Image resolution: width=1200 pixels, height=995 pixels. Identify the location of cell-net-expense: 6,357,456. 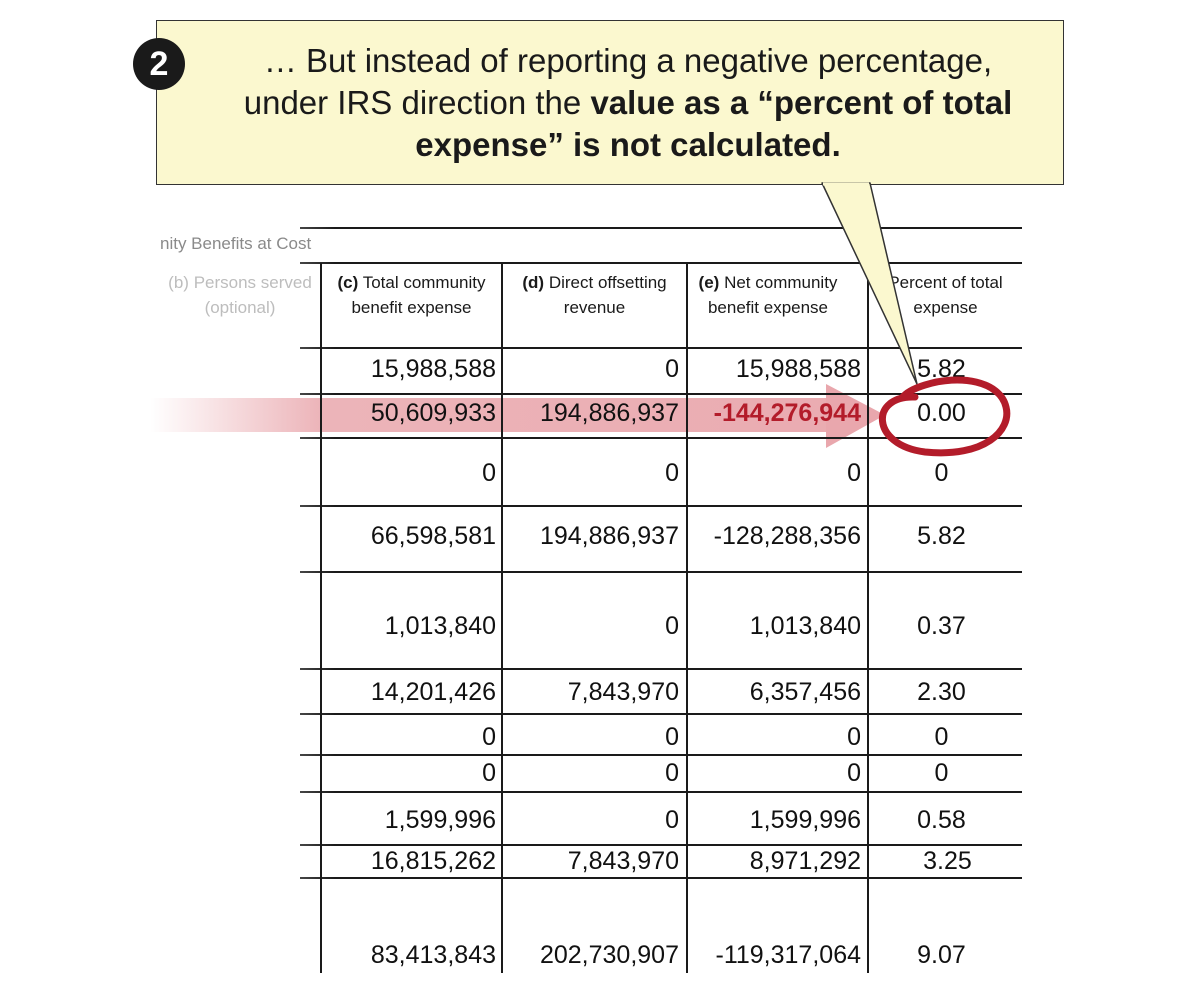
(805, 692).